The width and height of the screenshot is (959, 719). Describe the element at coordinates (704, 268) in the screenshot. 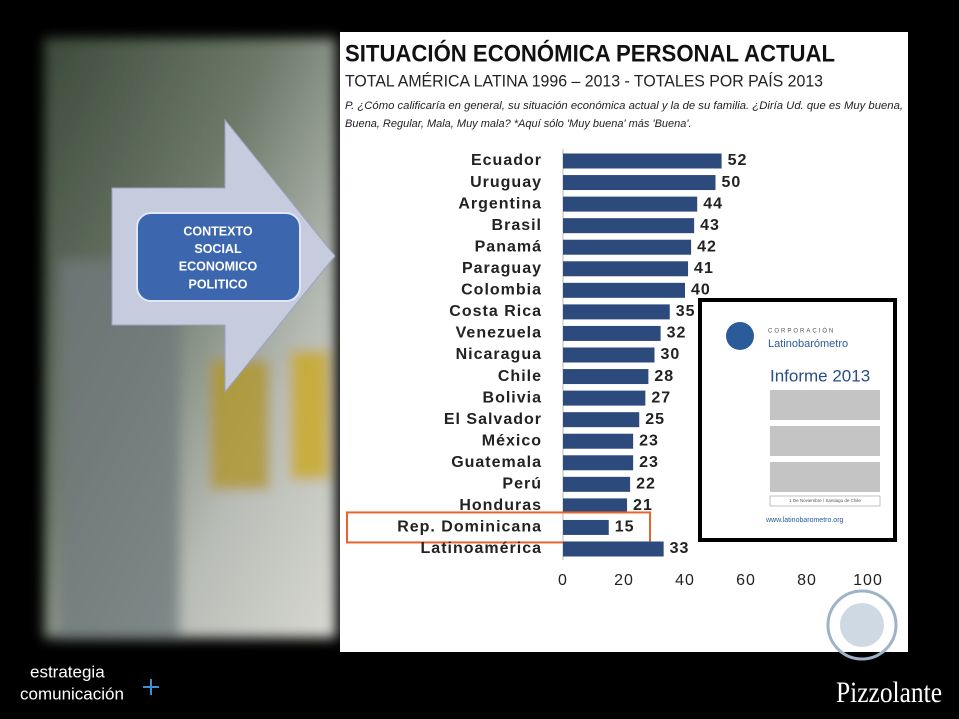

I see `value-label: 41` at that location.